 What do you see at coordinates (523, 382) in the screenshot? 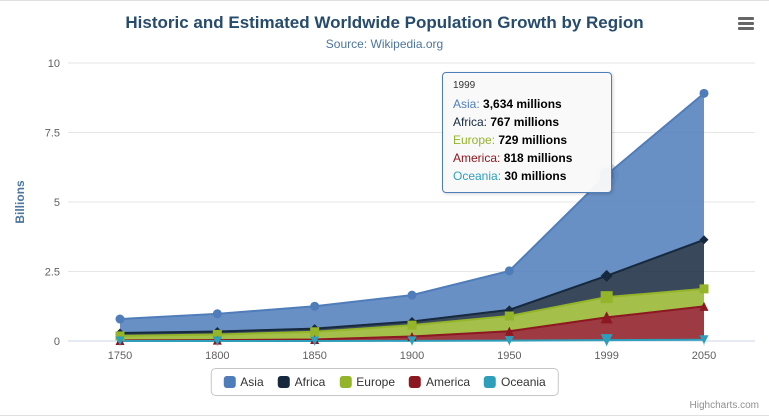
I see `legend-label: Oceania` at bounding box center [523, 382].